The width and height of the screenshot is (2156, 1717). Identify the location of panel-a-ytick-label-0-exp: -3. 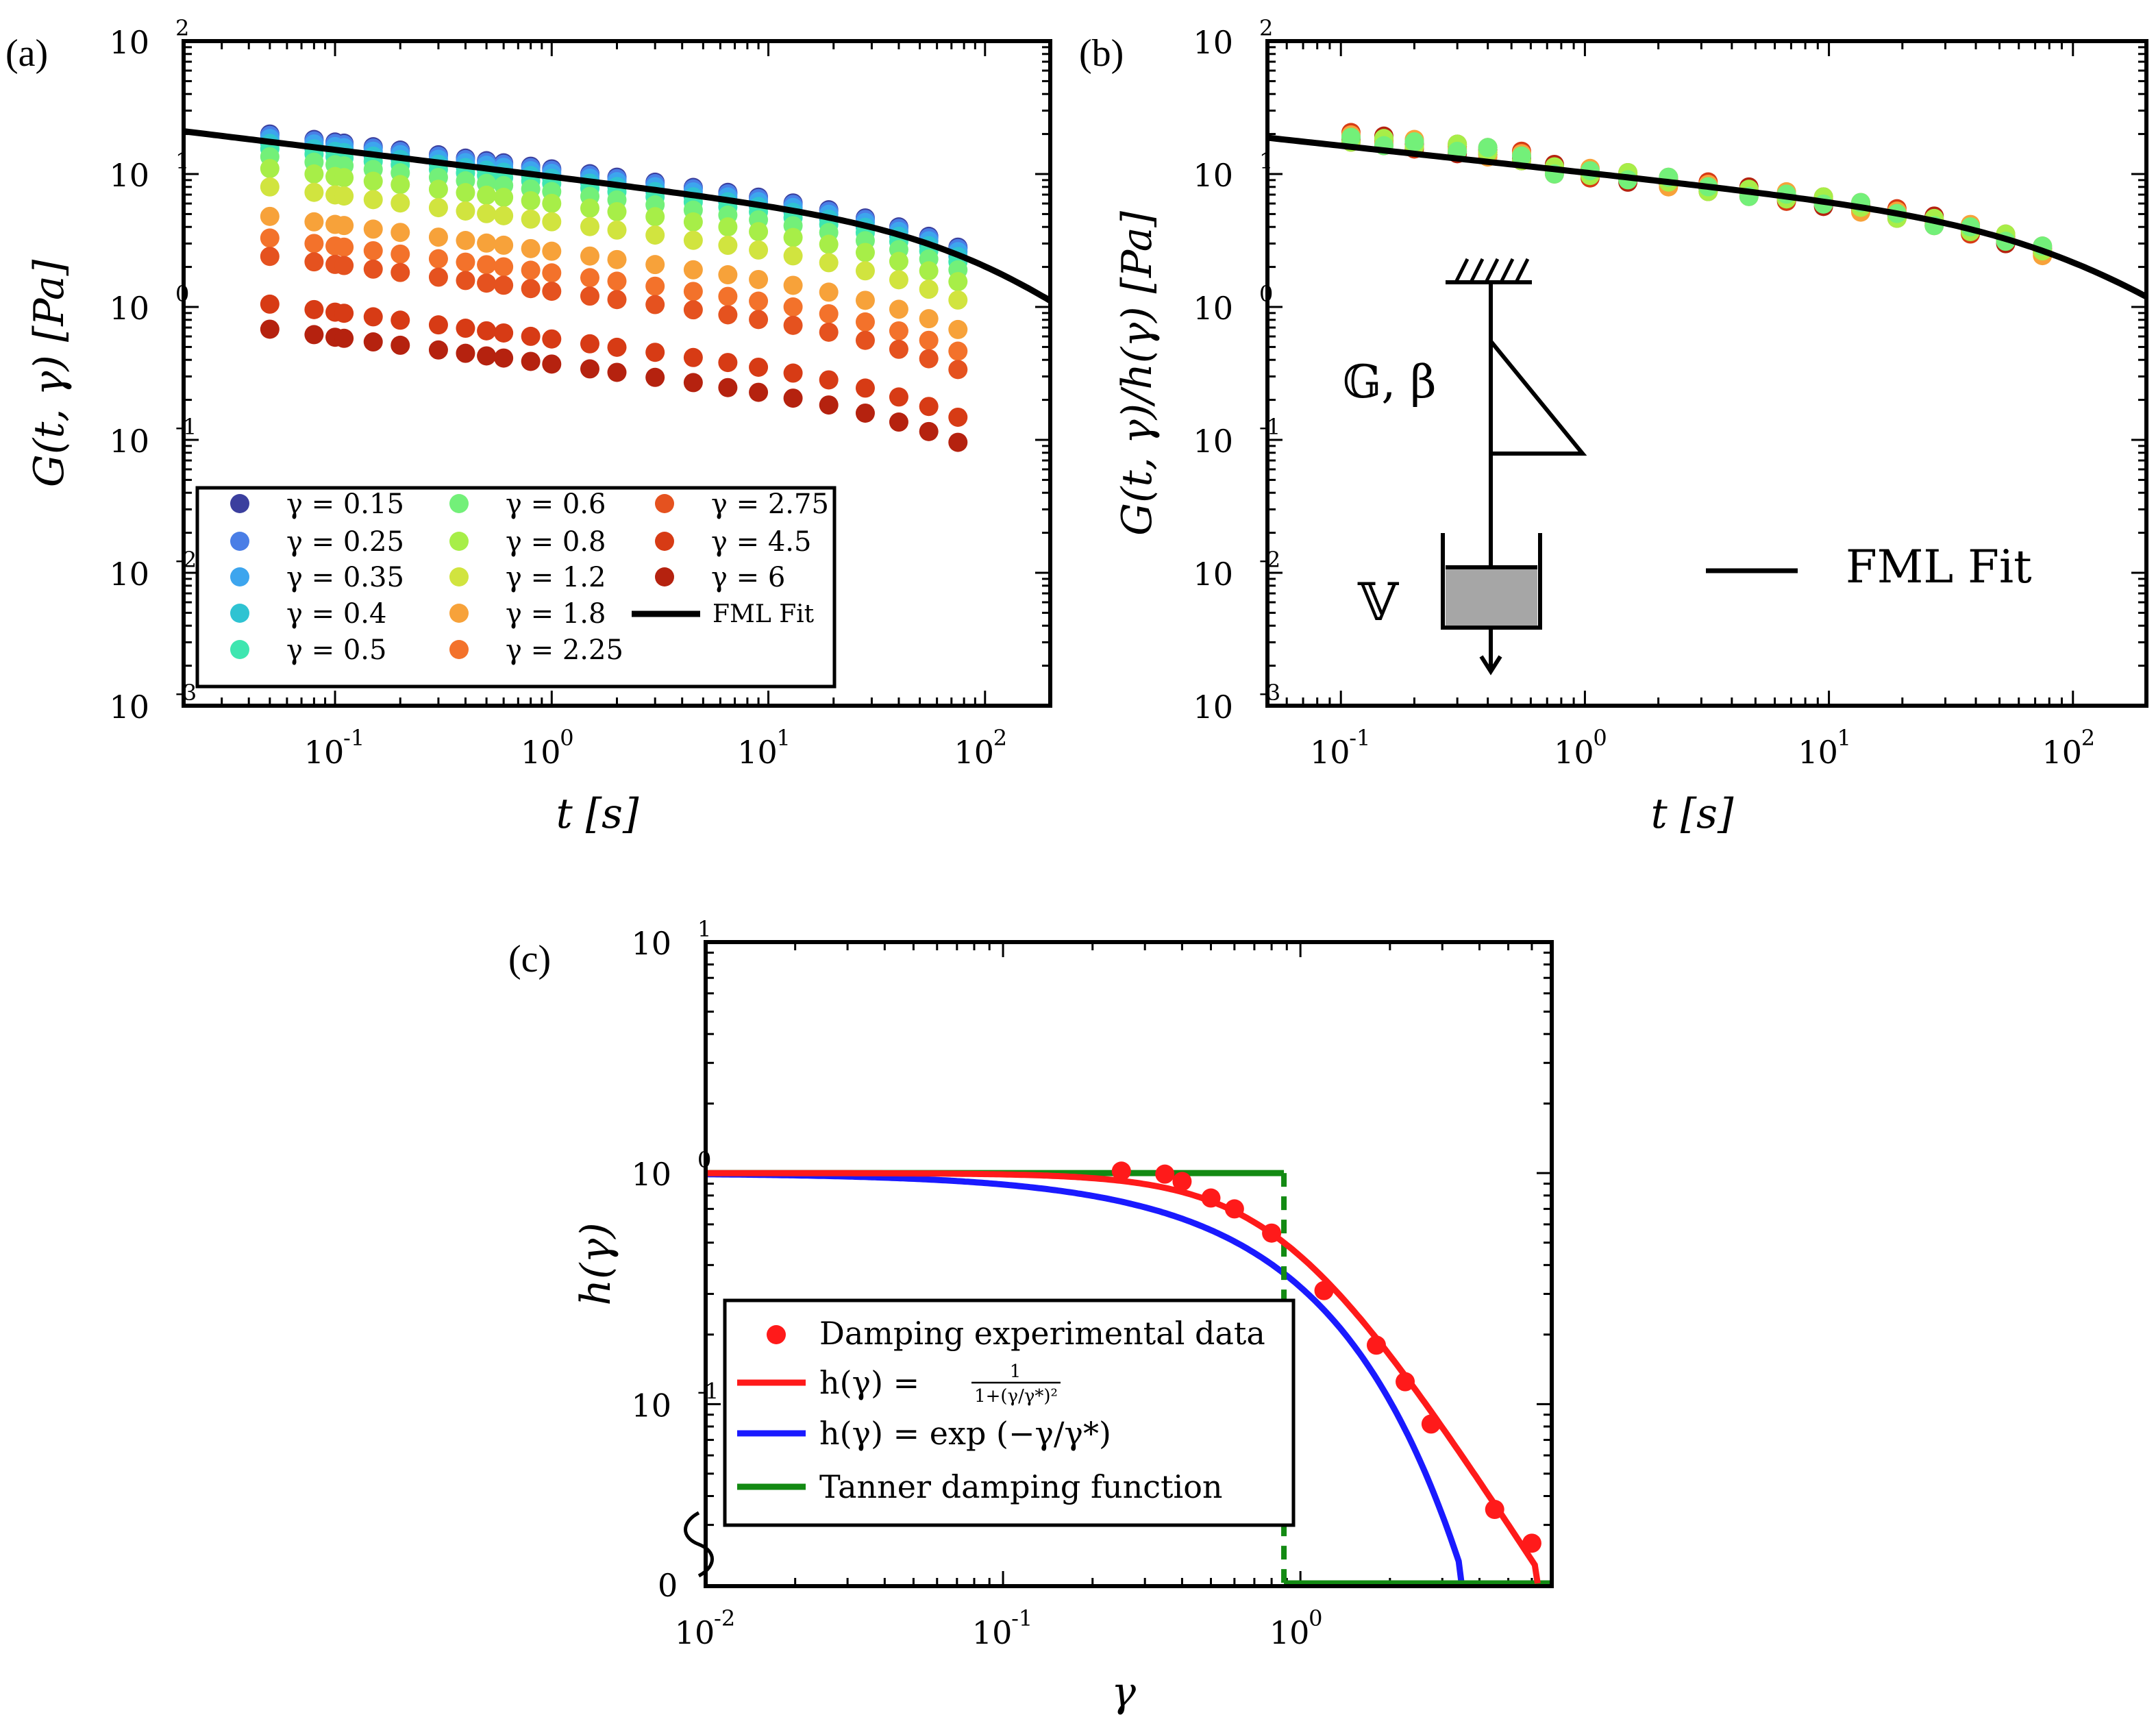
(186, 693).